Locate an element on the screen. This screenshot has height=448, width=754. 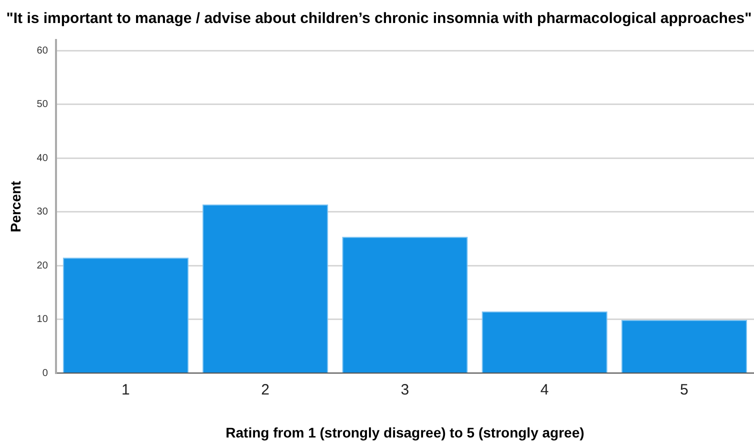
y-tick-label: 0 is located at coordinates (45, 373).